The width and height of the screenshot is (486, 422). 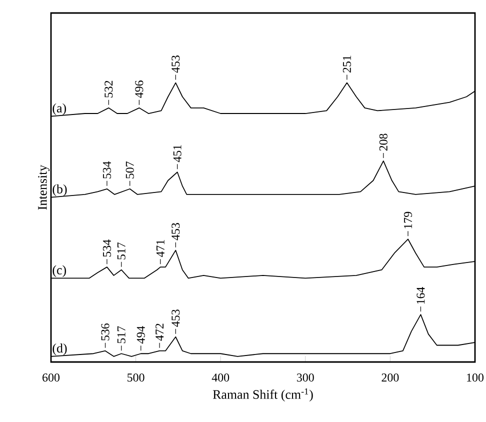 I want to click on x-tick-label: 500, so click(x=136, y=378).